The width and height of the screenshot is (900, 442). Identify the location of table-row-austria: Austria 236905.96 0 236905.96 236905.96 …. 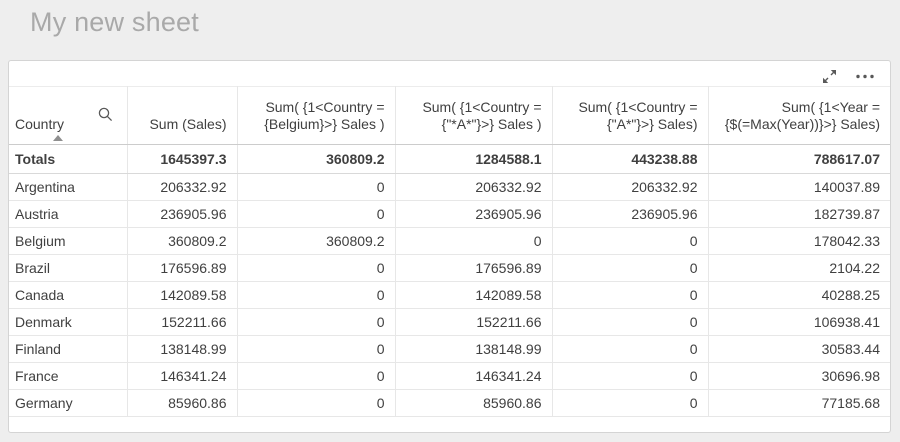
(449, 214).